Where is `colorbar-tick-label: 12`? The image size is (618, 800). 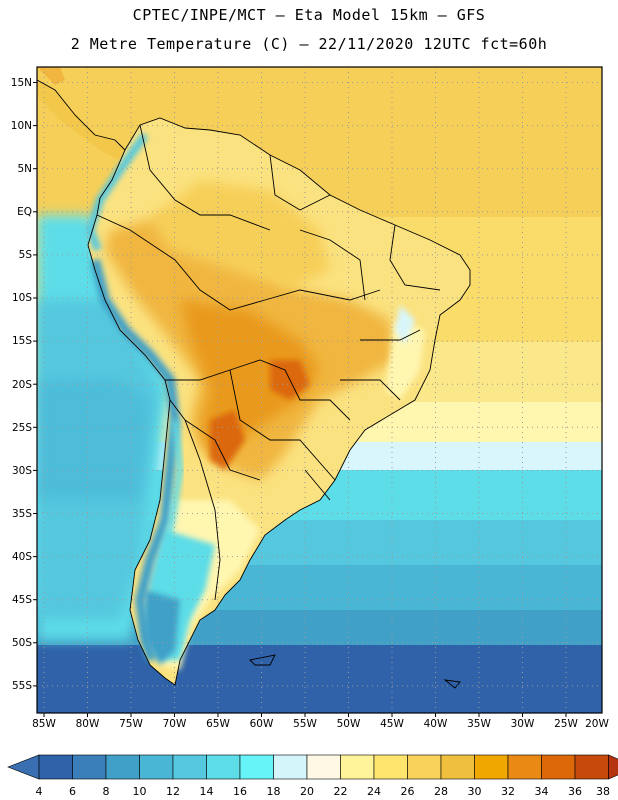
colorbar-tick-label: 12 is located at coordinates (173, 791).